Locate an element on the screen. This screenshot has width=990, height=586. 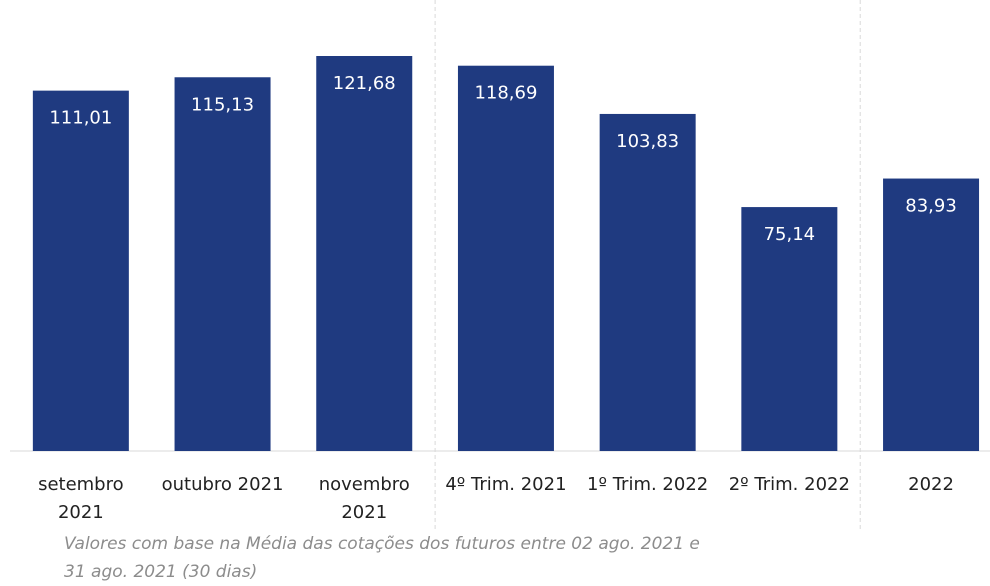
category-label-line: outubro 2021 is located at coordinates (223, 484).